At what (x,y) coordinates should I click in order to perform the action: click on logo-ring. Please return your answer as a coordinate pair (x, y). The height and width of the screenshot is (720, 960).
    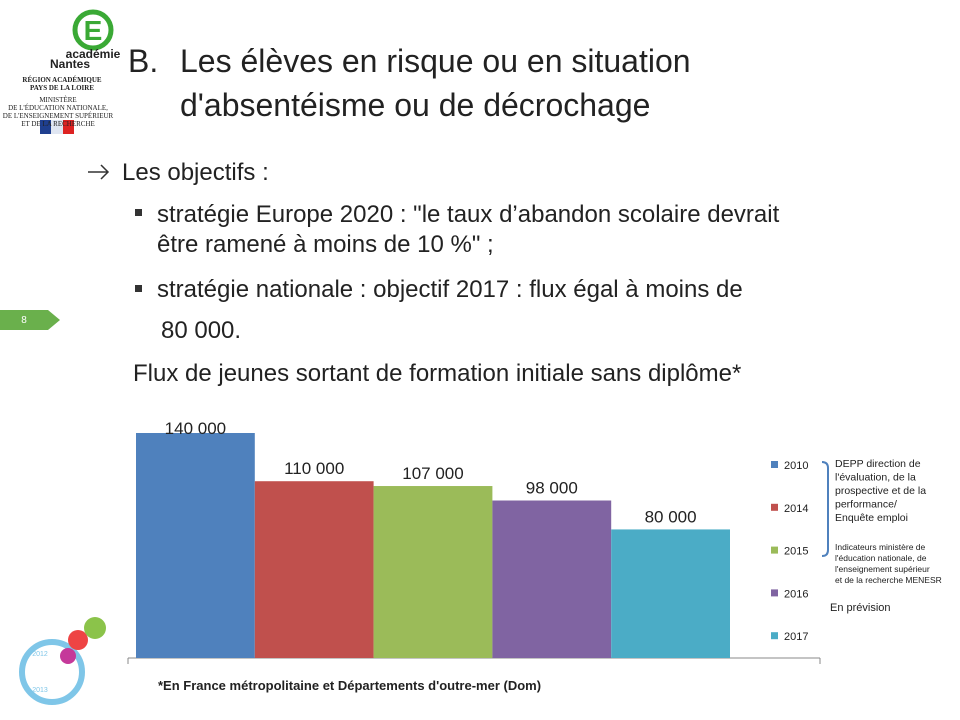
    Looking at the image, I should click on (93, 30).